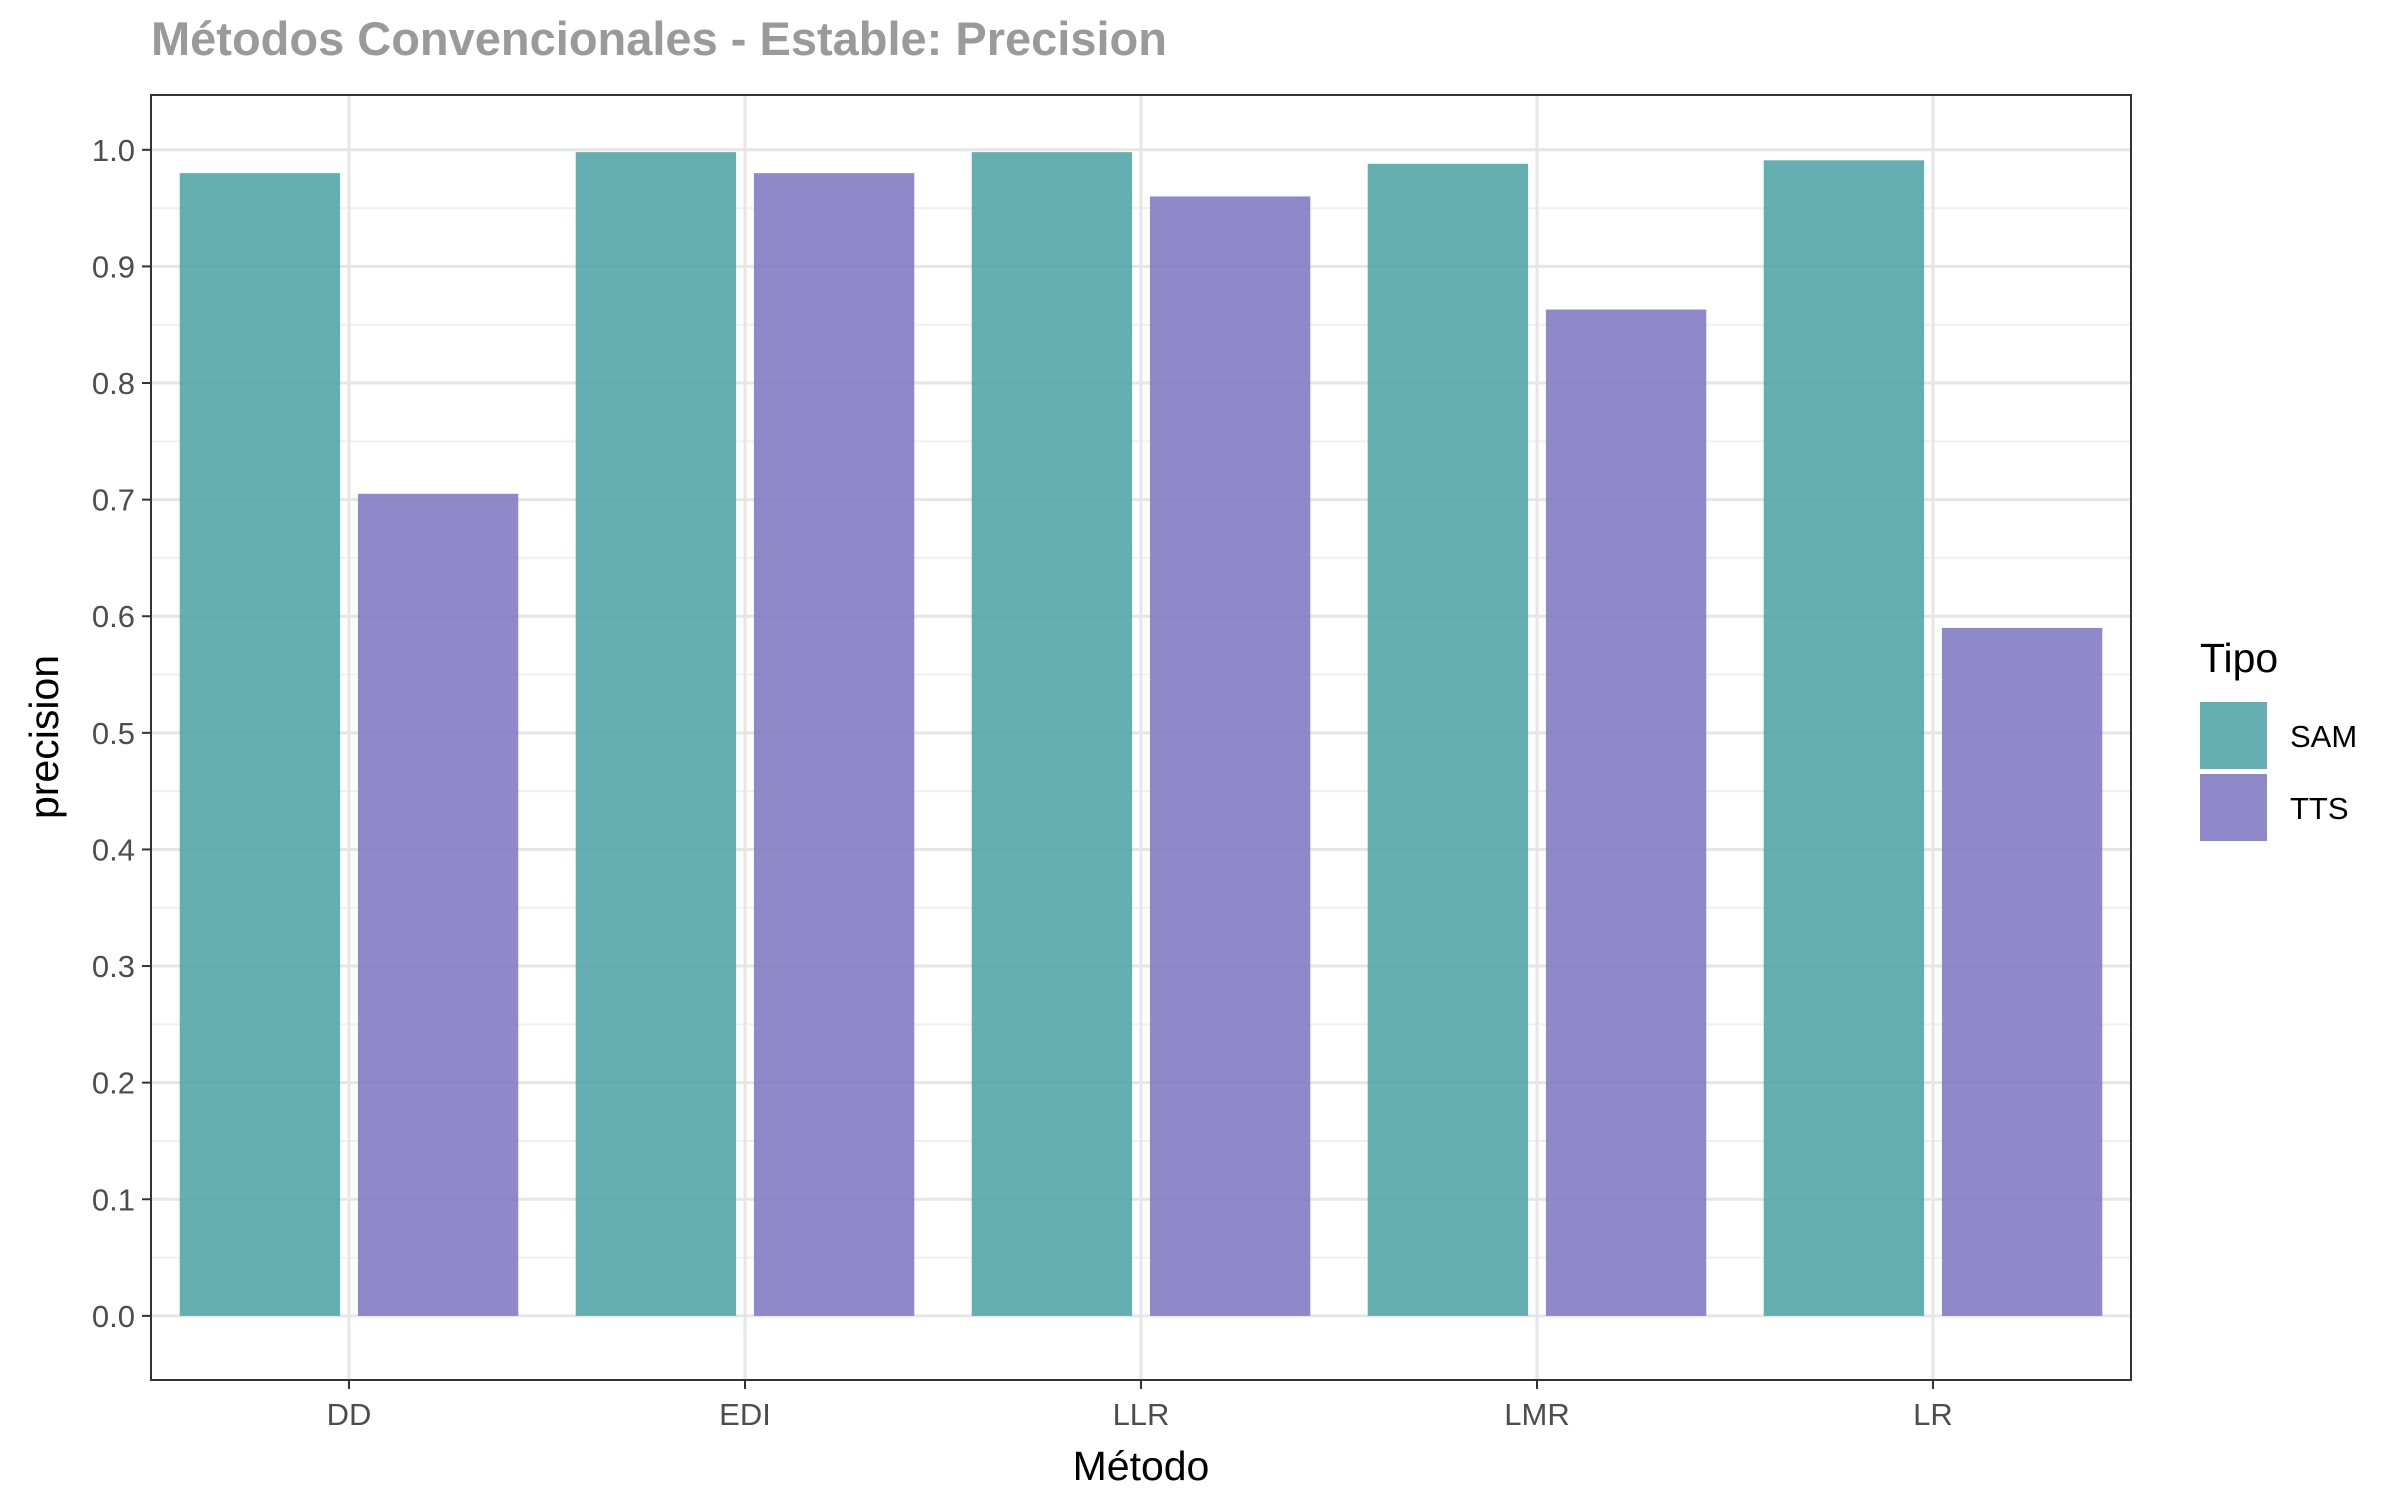  Describe the element at coordinates (438, 904) in the screenshot. I see `bar-tts-dd` at that location.